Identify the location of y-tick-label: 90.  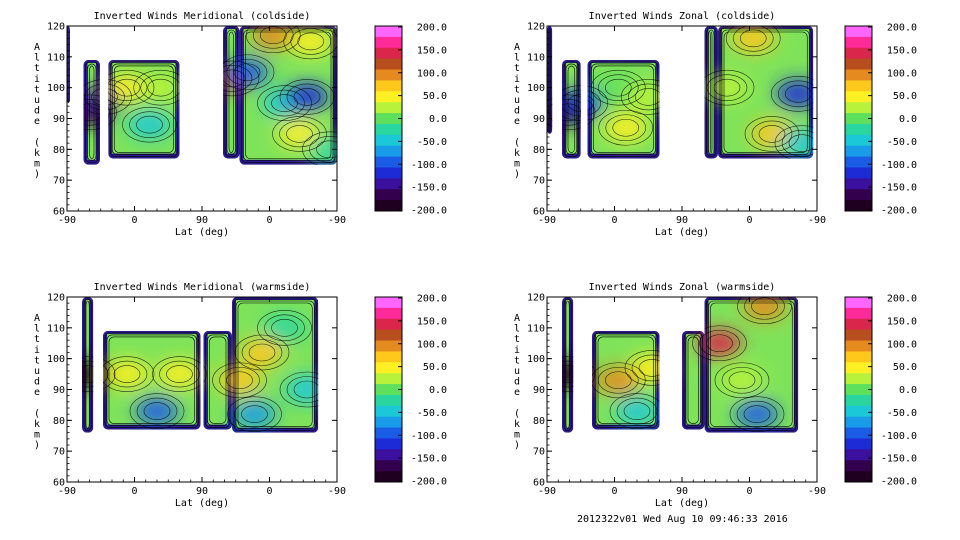
(59, 390).